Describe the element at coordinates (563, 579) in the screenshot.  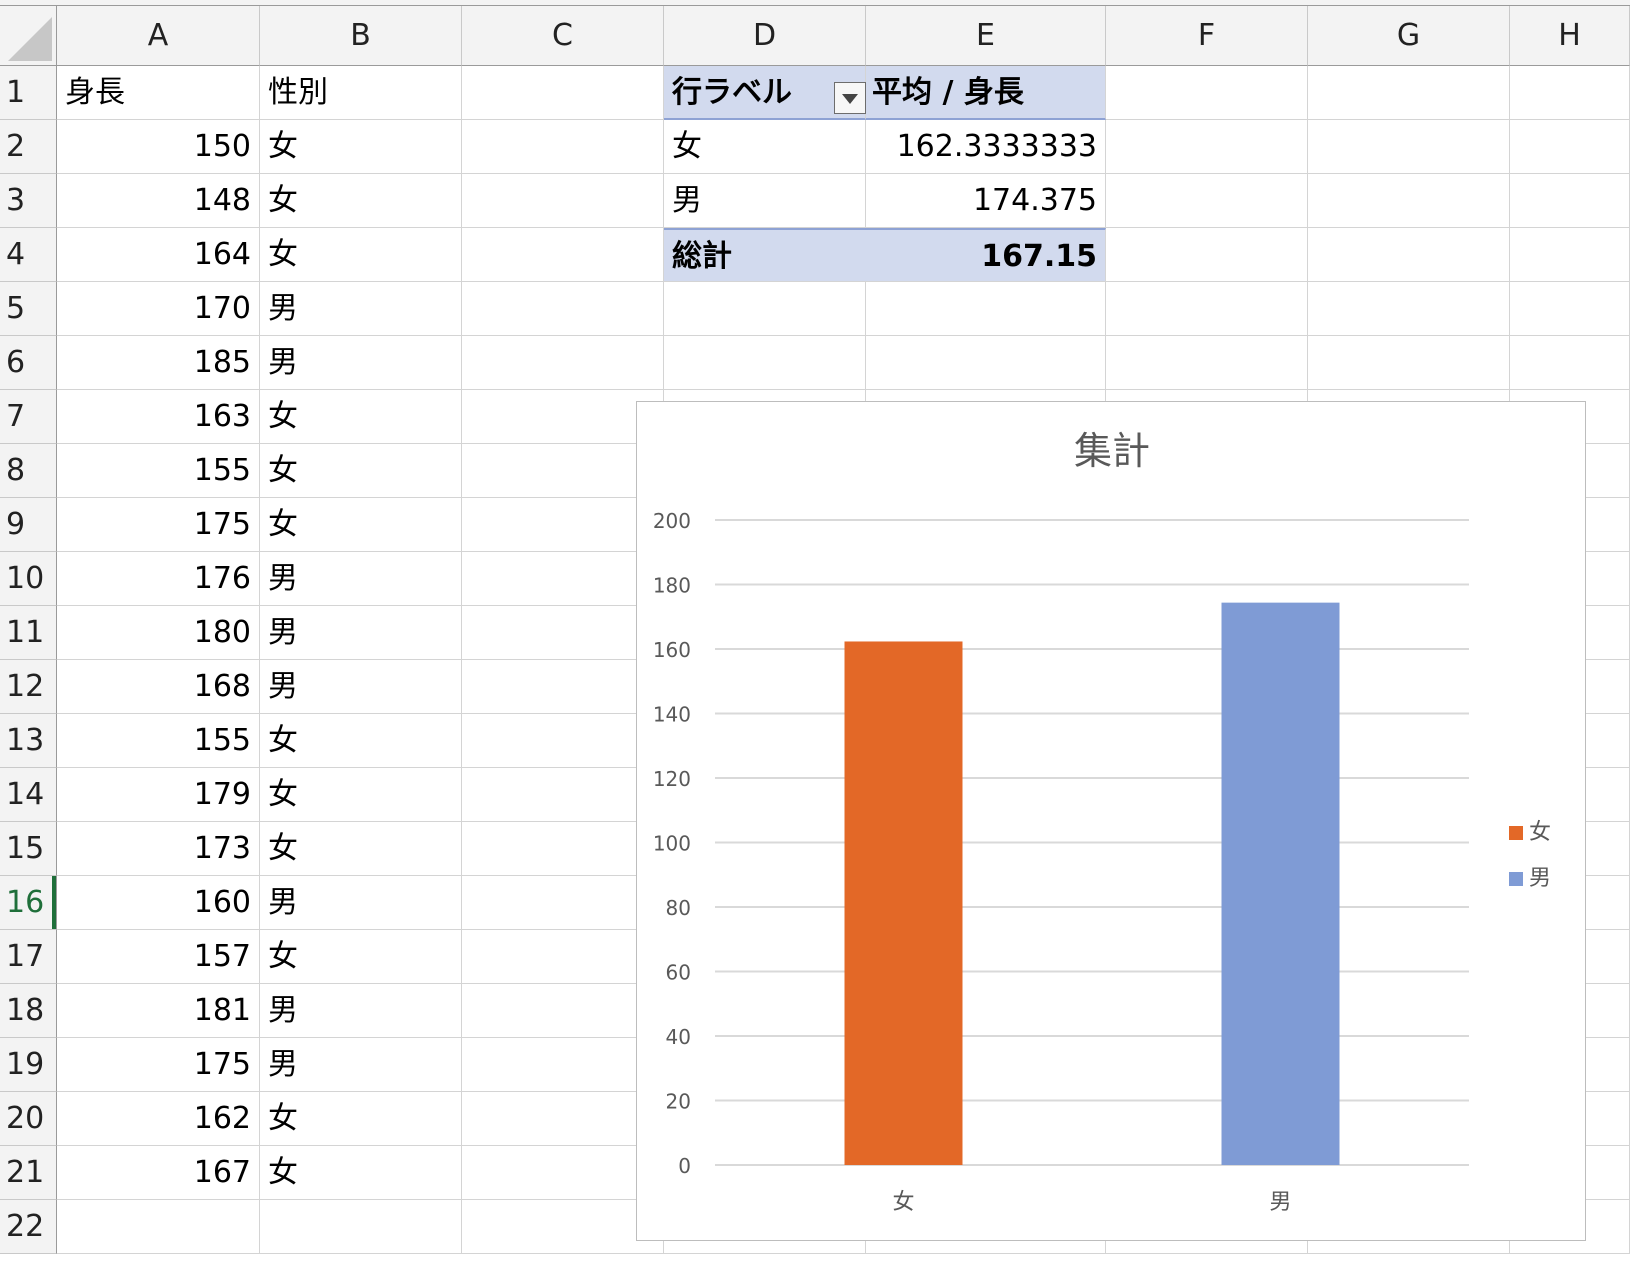
I see `cell-C10` at that location.